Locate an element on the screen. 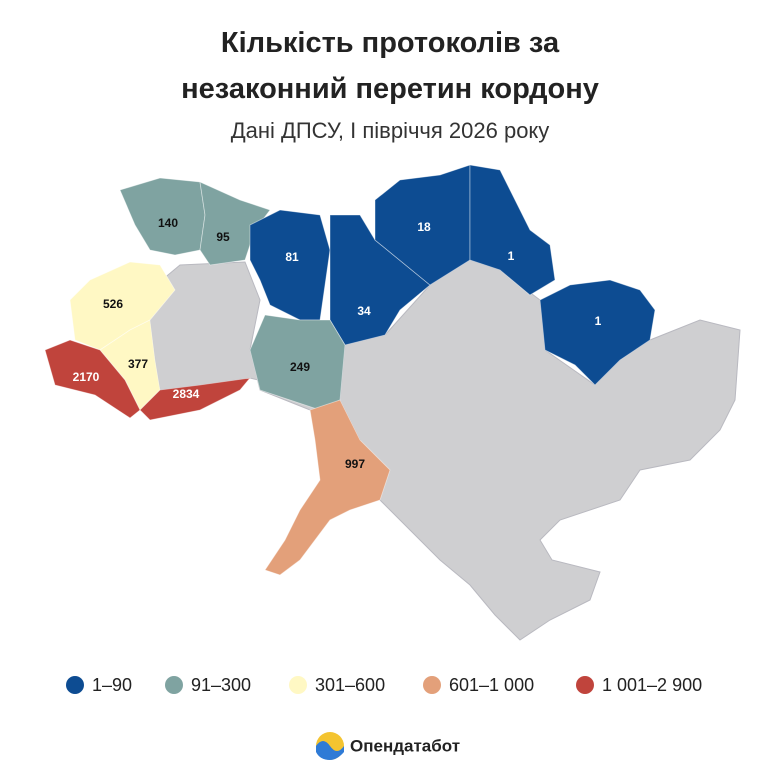 Image resolution: width=780 pixels, height=780 pixels. region-value: 34 is located at coordinates (364, 311).